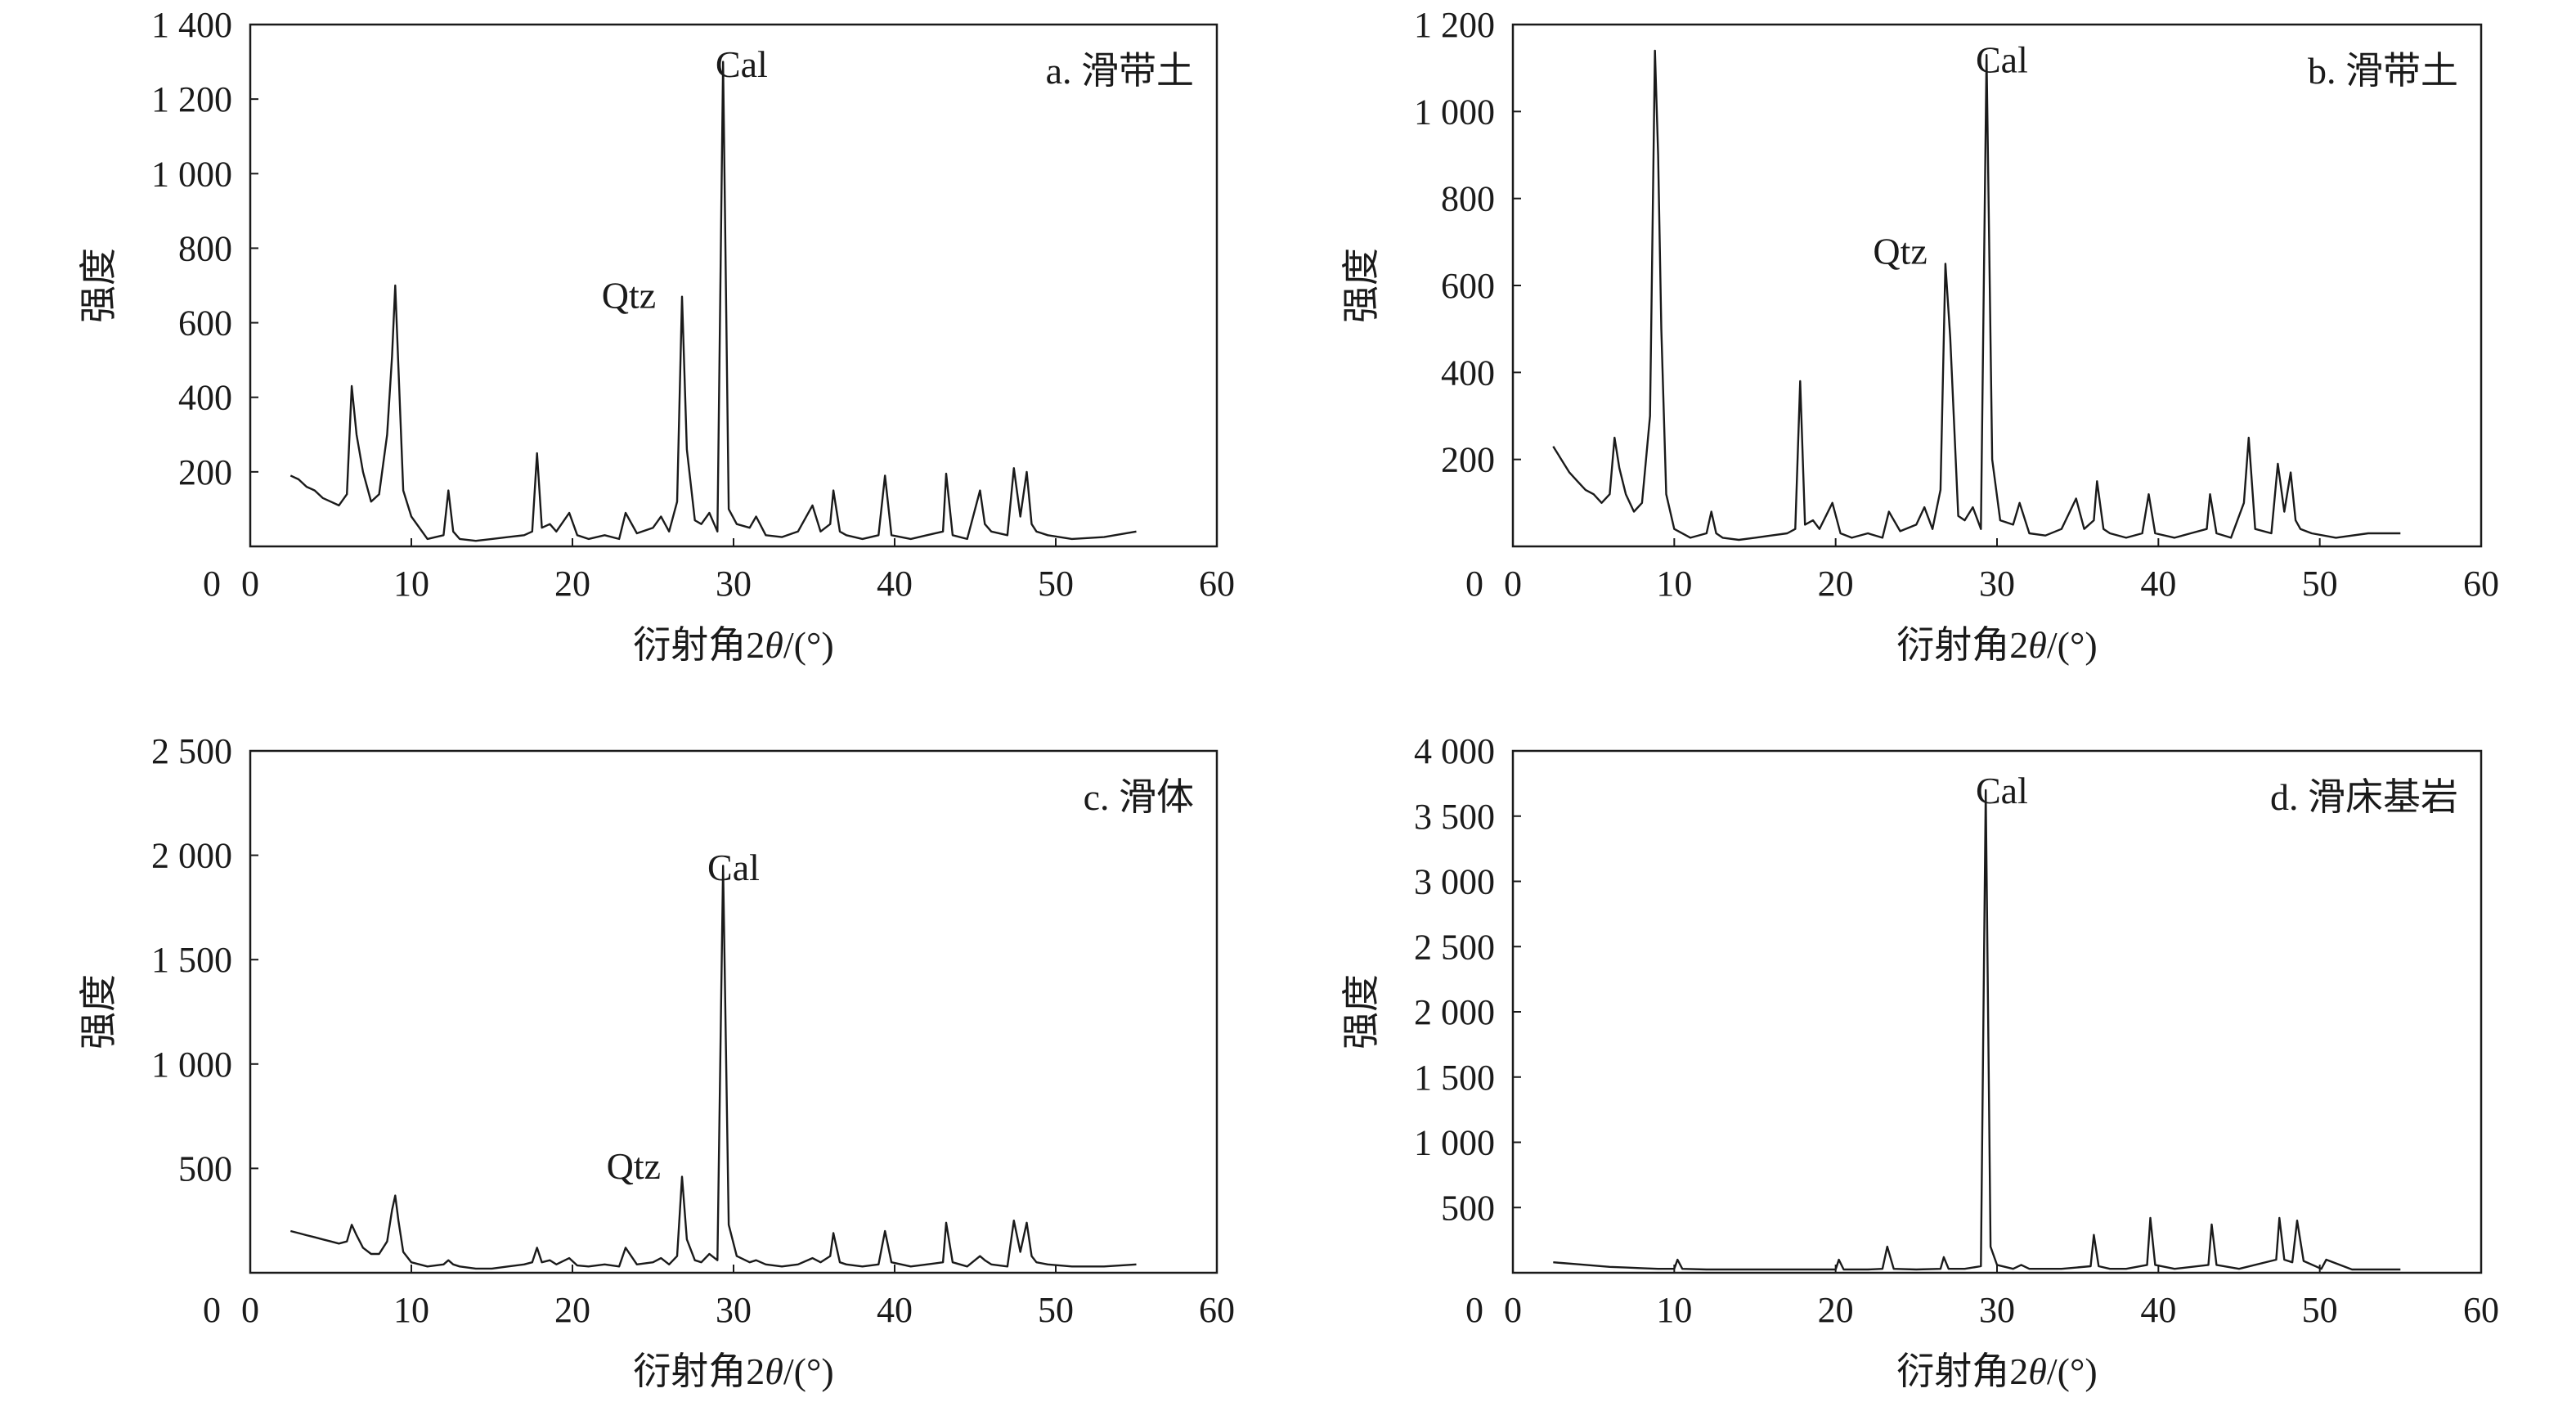  What do you see at coordinates (2383, 71) in the screenshot?
I see `panel-label: b. 滑带土` at bounding box center [2383, 71].